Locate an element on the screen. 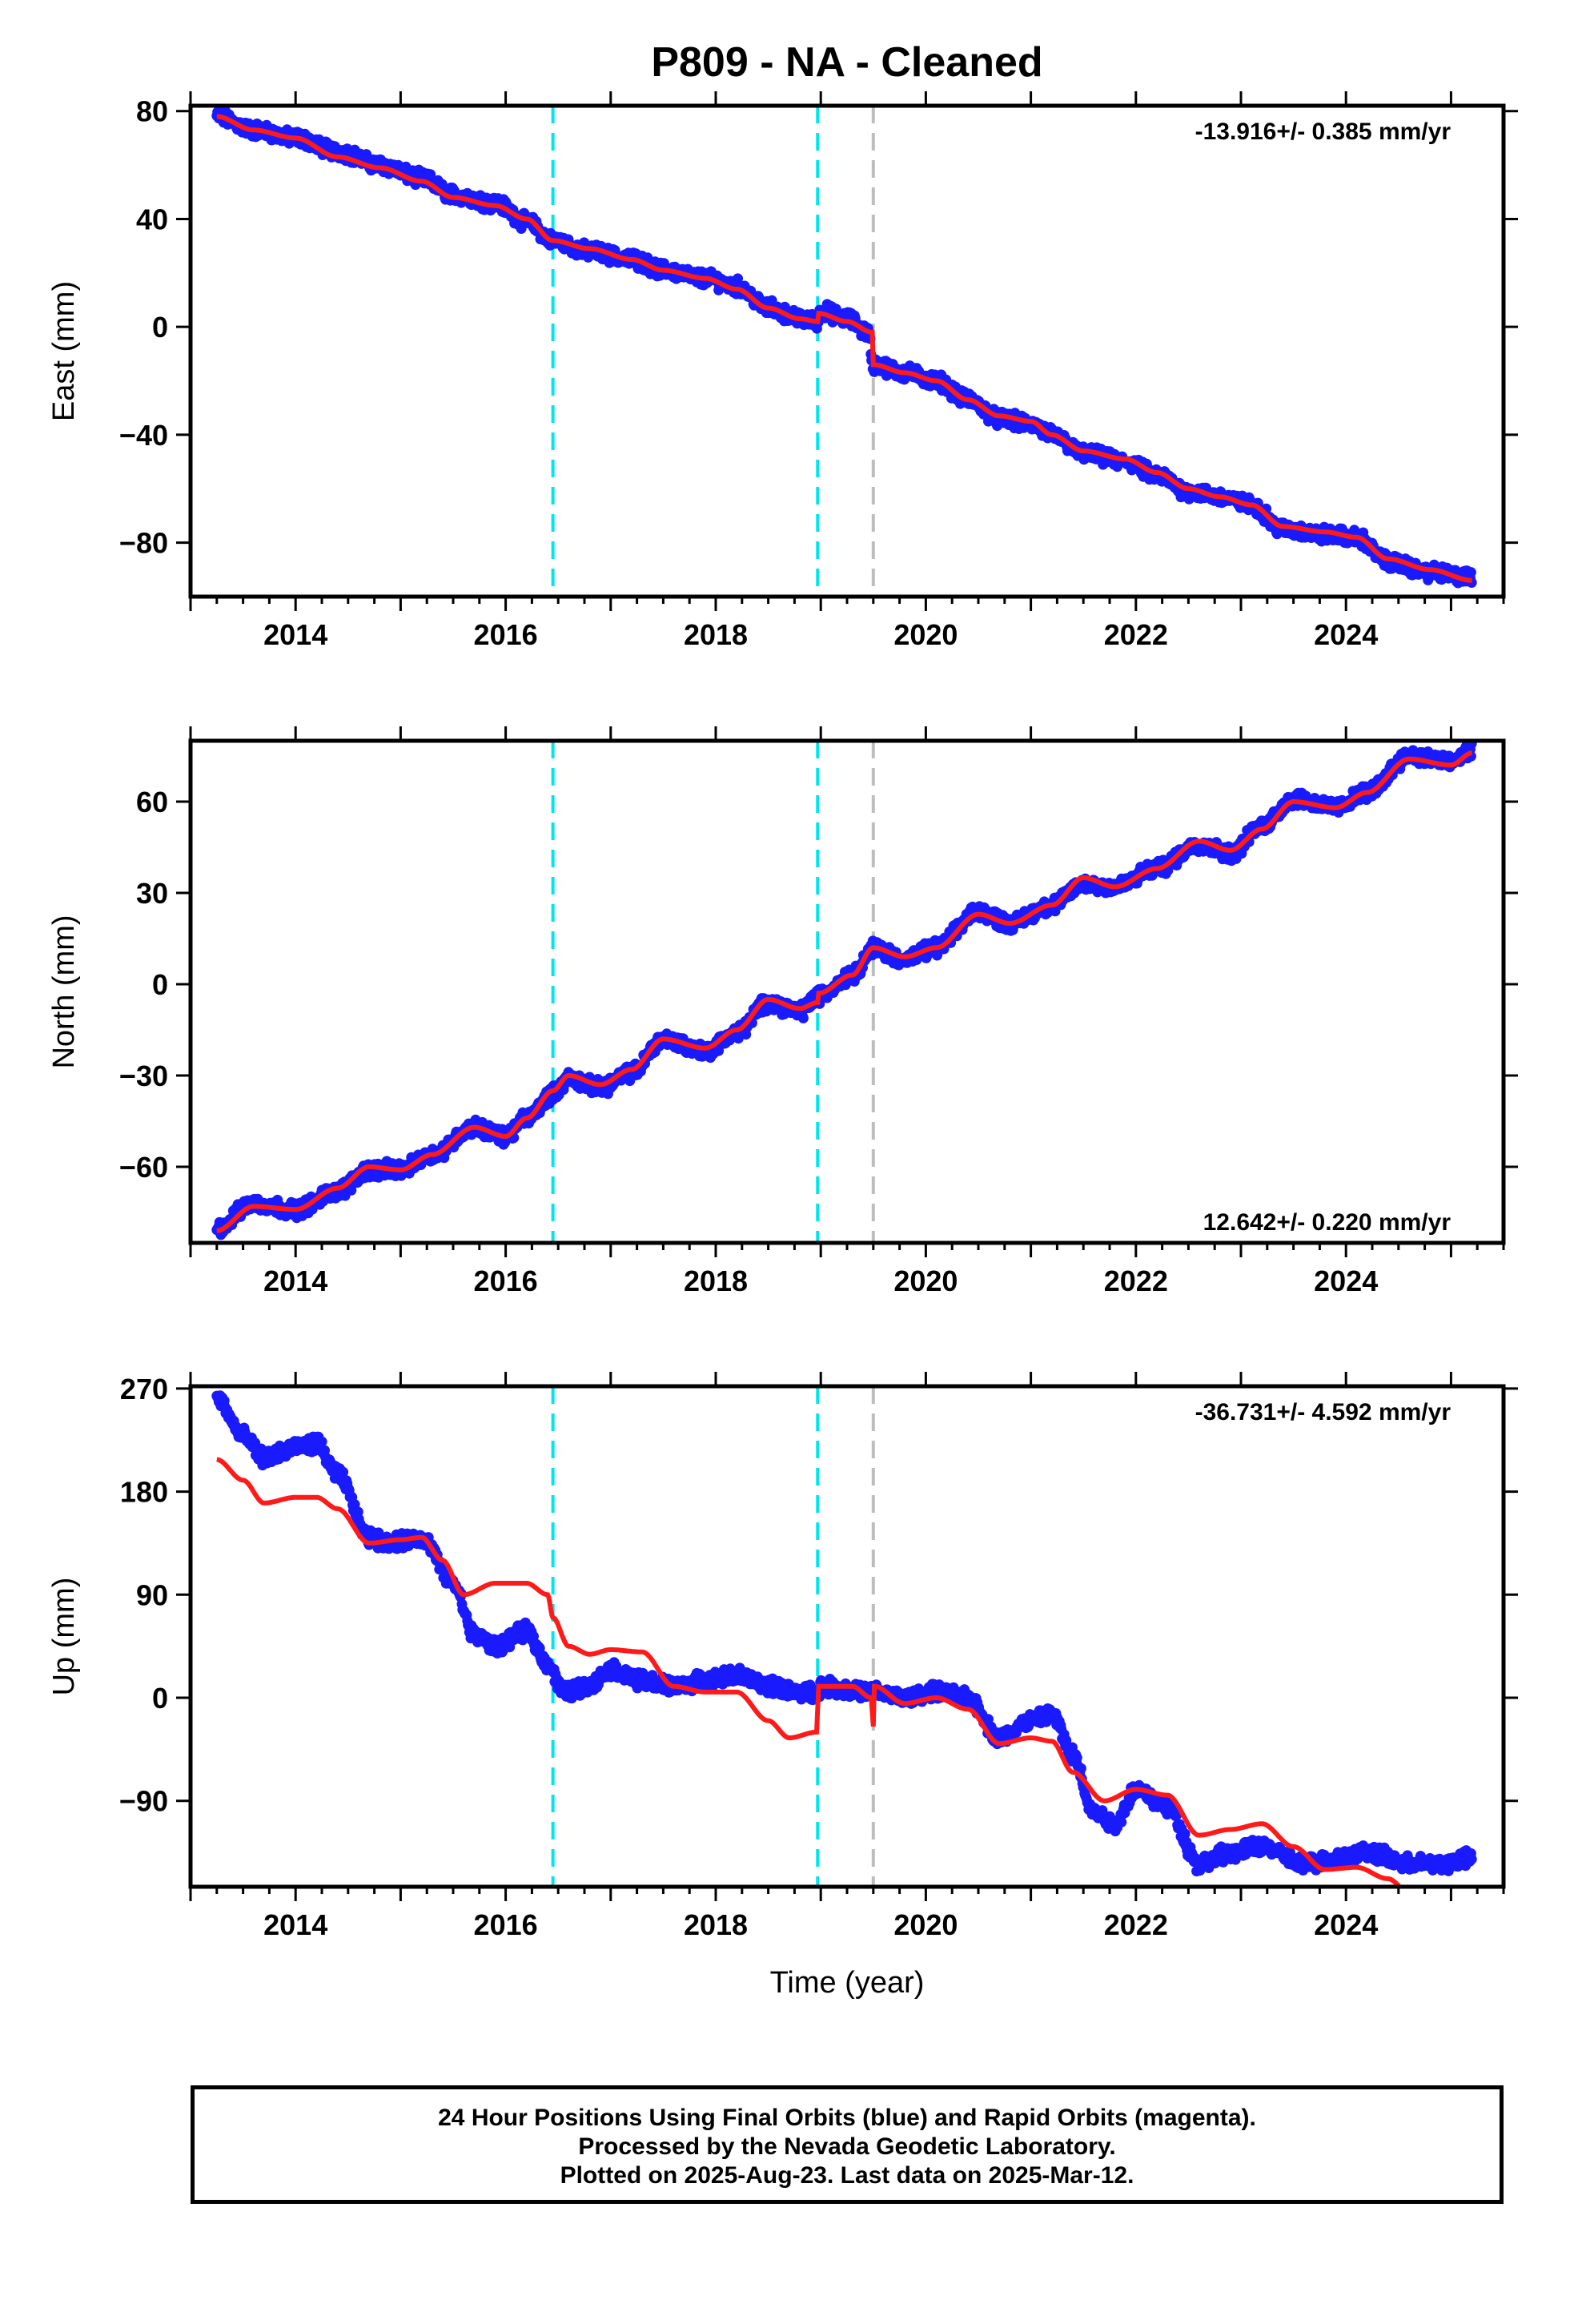 The image size is (1582, 2324). y-tick-label: 40 is located at coordinates (152, 219).